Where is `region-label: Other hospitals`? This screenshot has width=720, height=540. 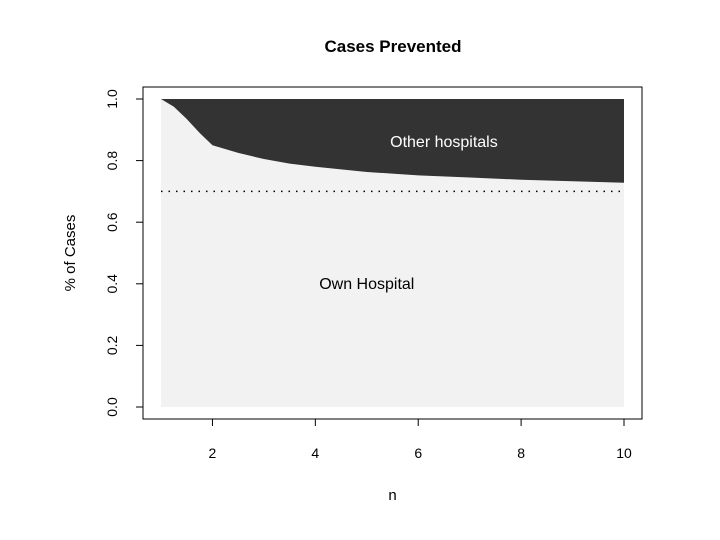
region-label: Other hospitals is located at coordinates (444, 142).